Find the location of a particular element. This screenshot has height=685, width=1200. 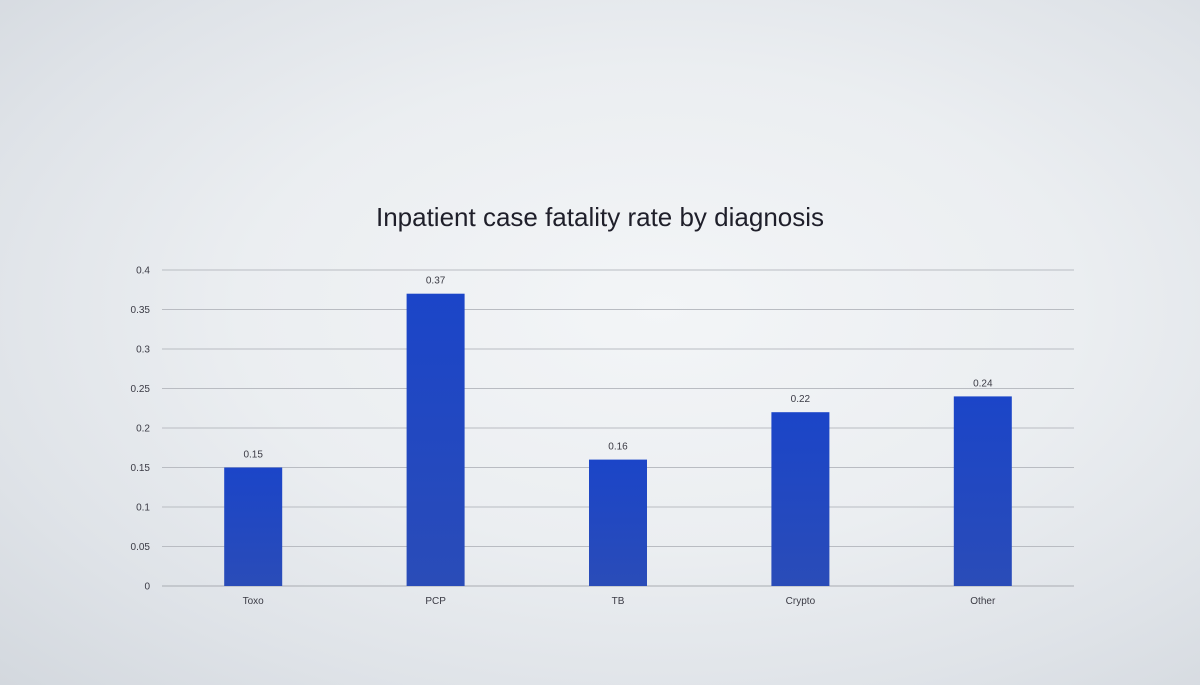

data-label: 0.24 is located at coordinates (983, 383).